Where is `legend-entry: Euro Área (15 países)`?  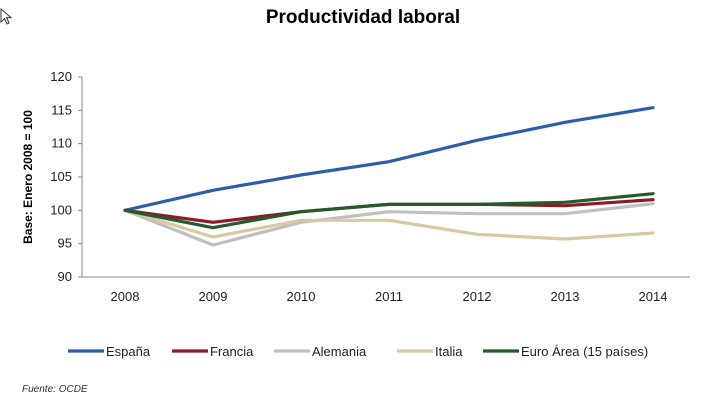
legend-entry: Euro Área (15 países) is located at coordinates (584, 351).